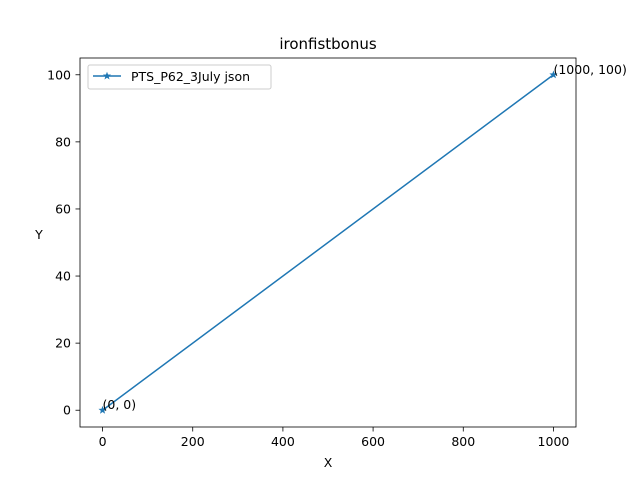 The height and width of the screenshot is (480, 640). What do you see at coordinates (63, 242) in the screenshot?
I see `y-axis-ticks: 0 20 40 60 80 100` at bounding box center [63, 242].